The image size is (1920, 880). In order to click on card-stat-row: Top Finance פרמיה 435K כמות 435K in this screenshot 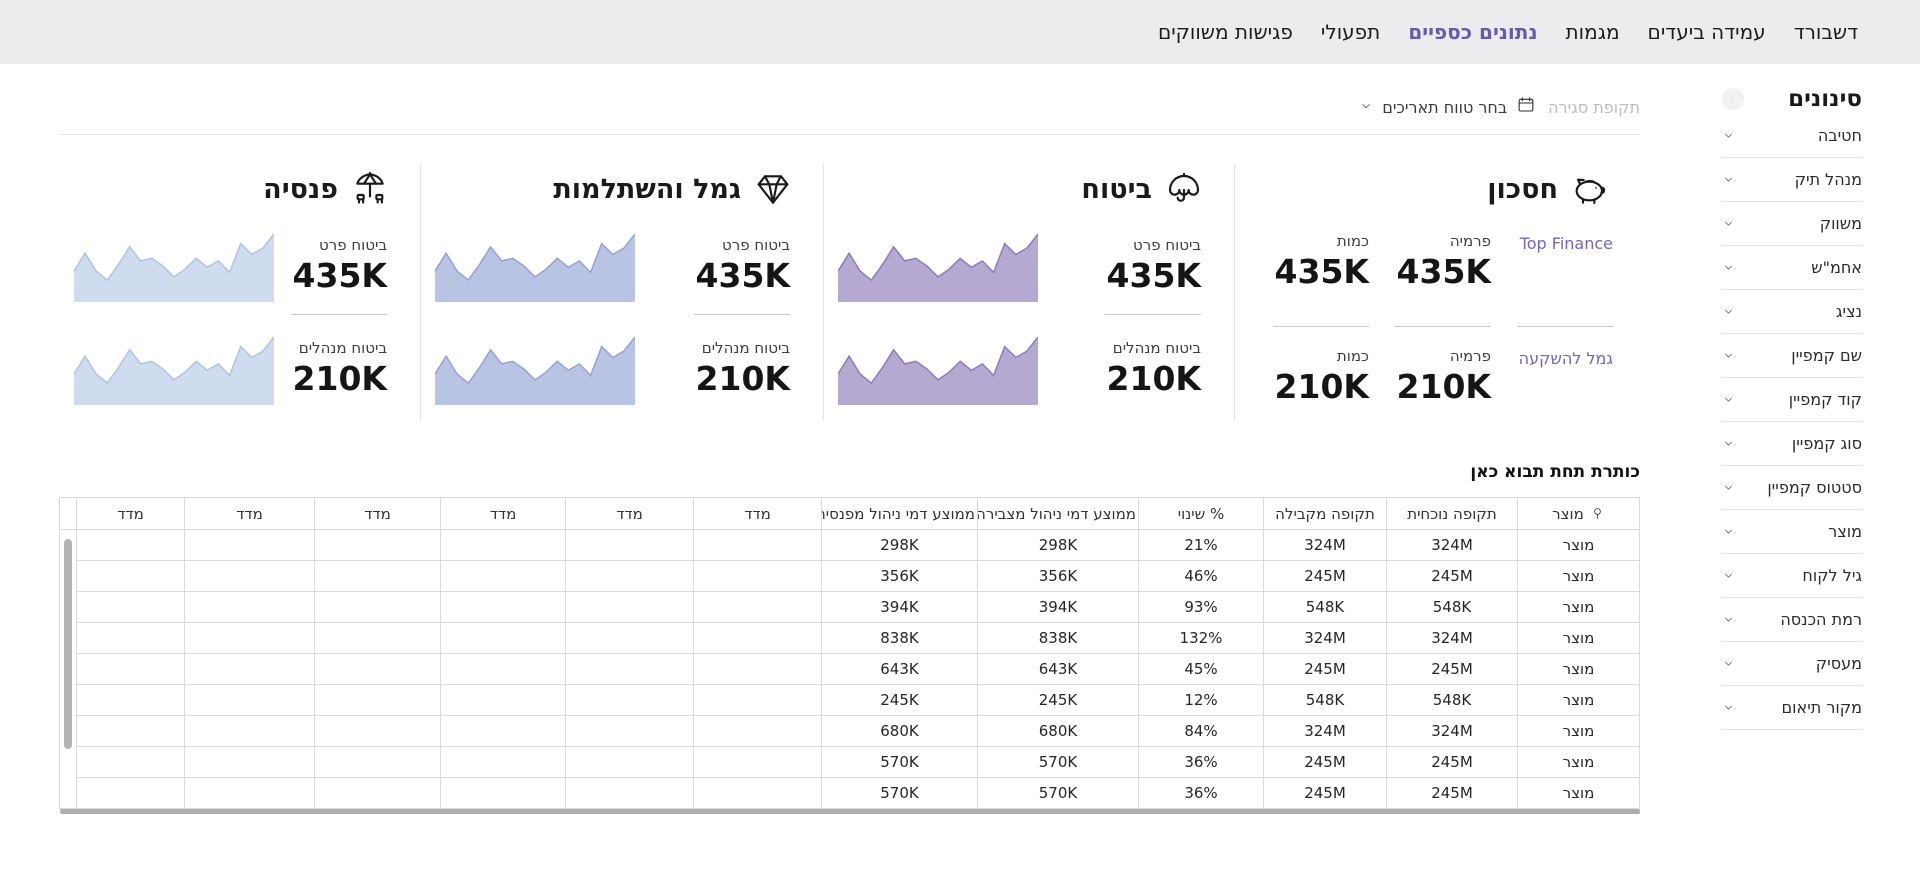, I will do `click(1437, 270)`.